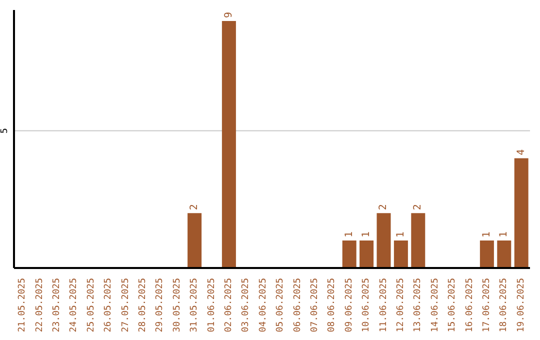 This screenshot has height=340, width=540. I want to click on x-tick-label: 28.05.2025, so click(143, 305).